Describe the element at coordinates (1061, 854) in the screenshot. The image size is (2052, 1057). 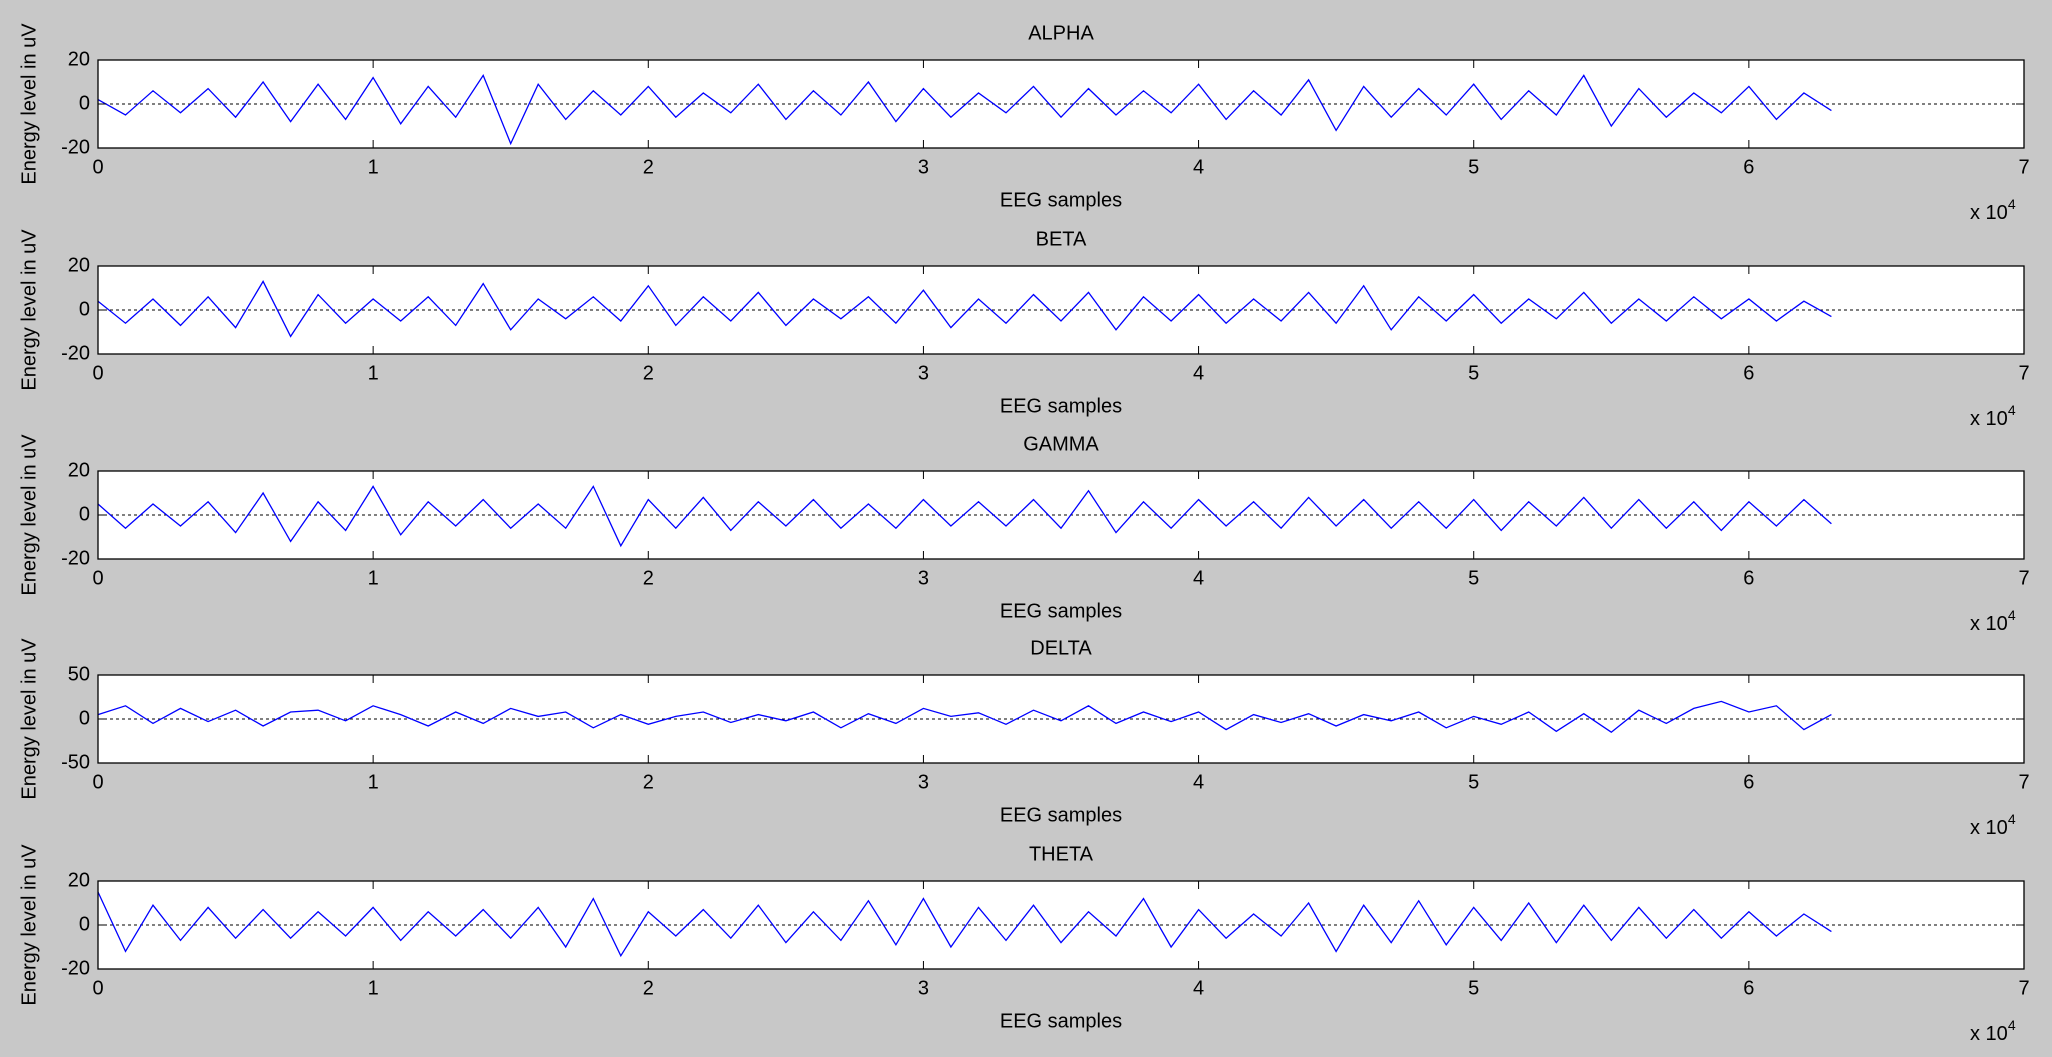
I see `chart-title: THETA` at that location.